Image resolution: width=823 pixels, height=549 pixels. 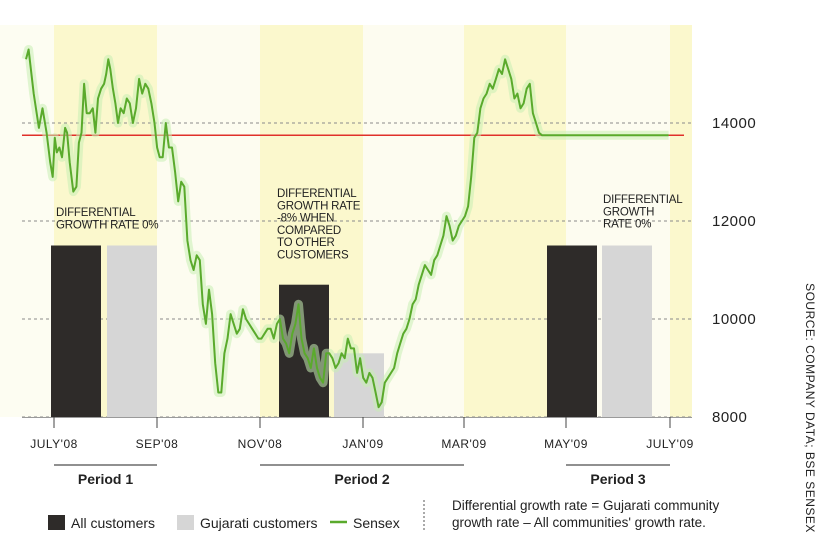 What do you see at coordinates (627, 331) in the screenshot?
I see `bar-period3-gujarati-customers` at bounding box center [627, 331].